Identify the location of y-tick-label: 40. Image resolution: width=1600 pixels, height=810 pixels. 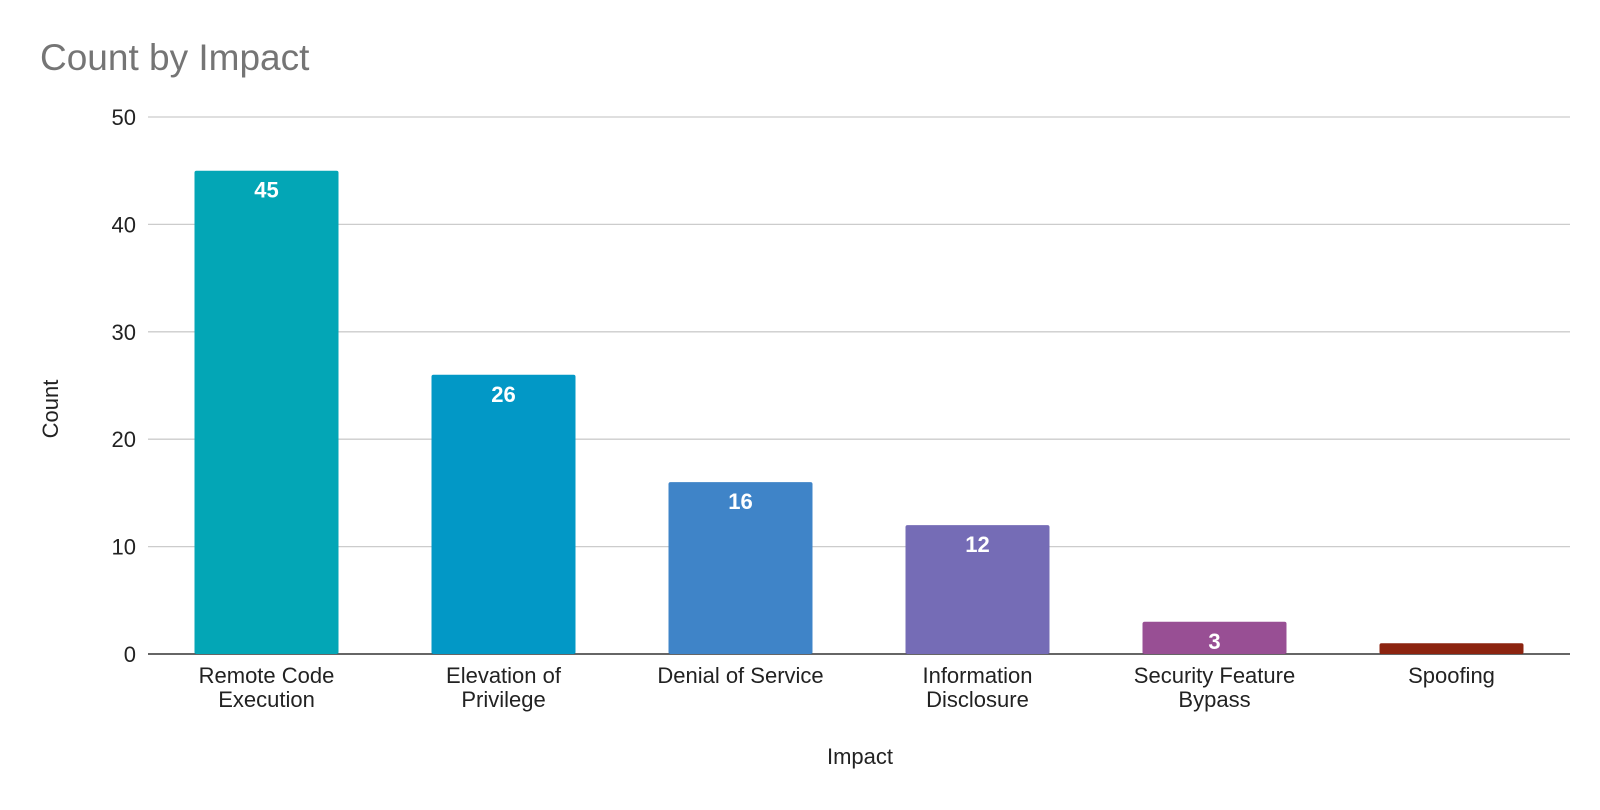
(124, 224).